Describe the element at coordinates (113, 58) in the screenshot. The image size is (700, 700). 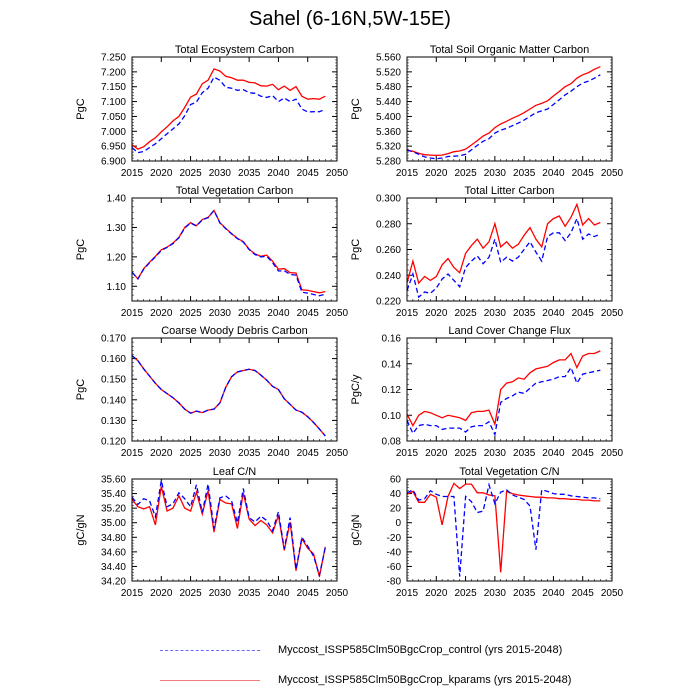
I see `y-tick-label: 7.250` at that location.